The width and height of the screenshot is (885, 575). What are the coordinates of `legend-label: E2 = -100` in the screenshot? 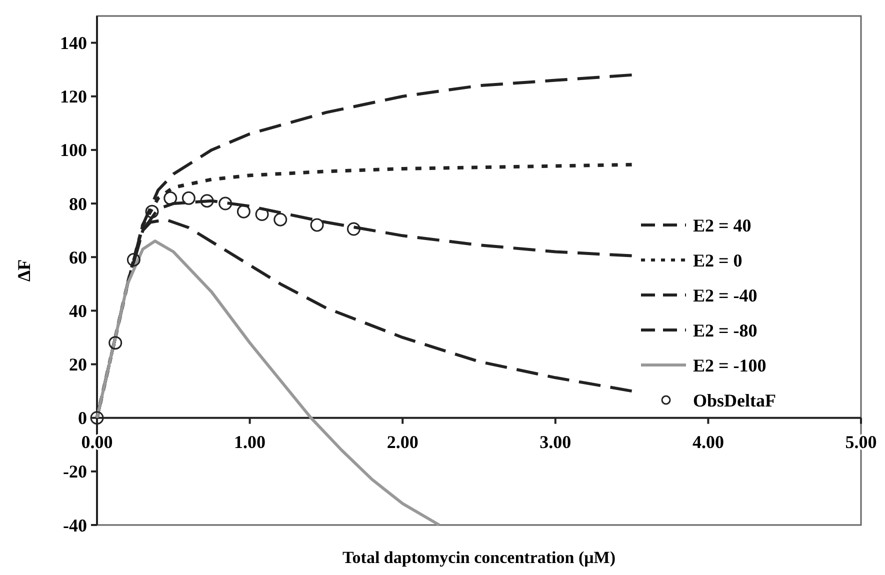 It's located at (729, 365).